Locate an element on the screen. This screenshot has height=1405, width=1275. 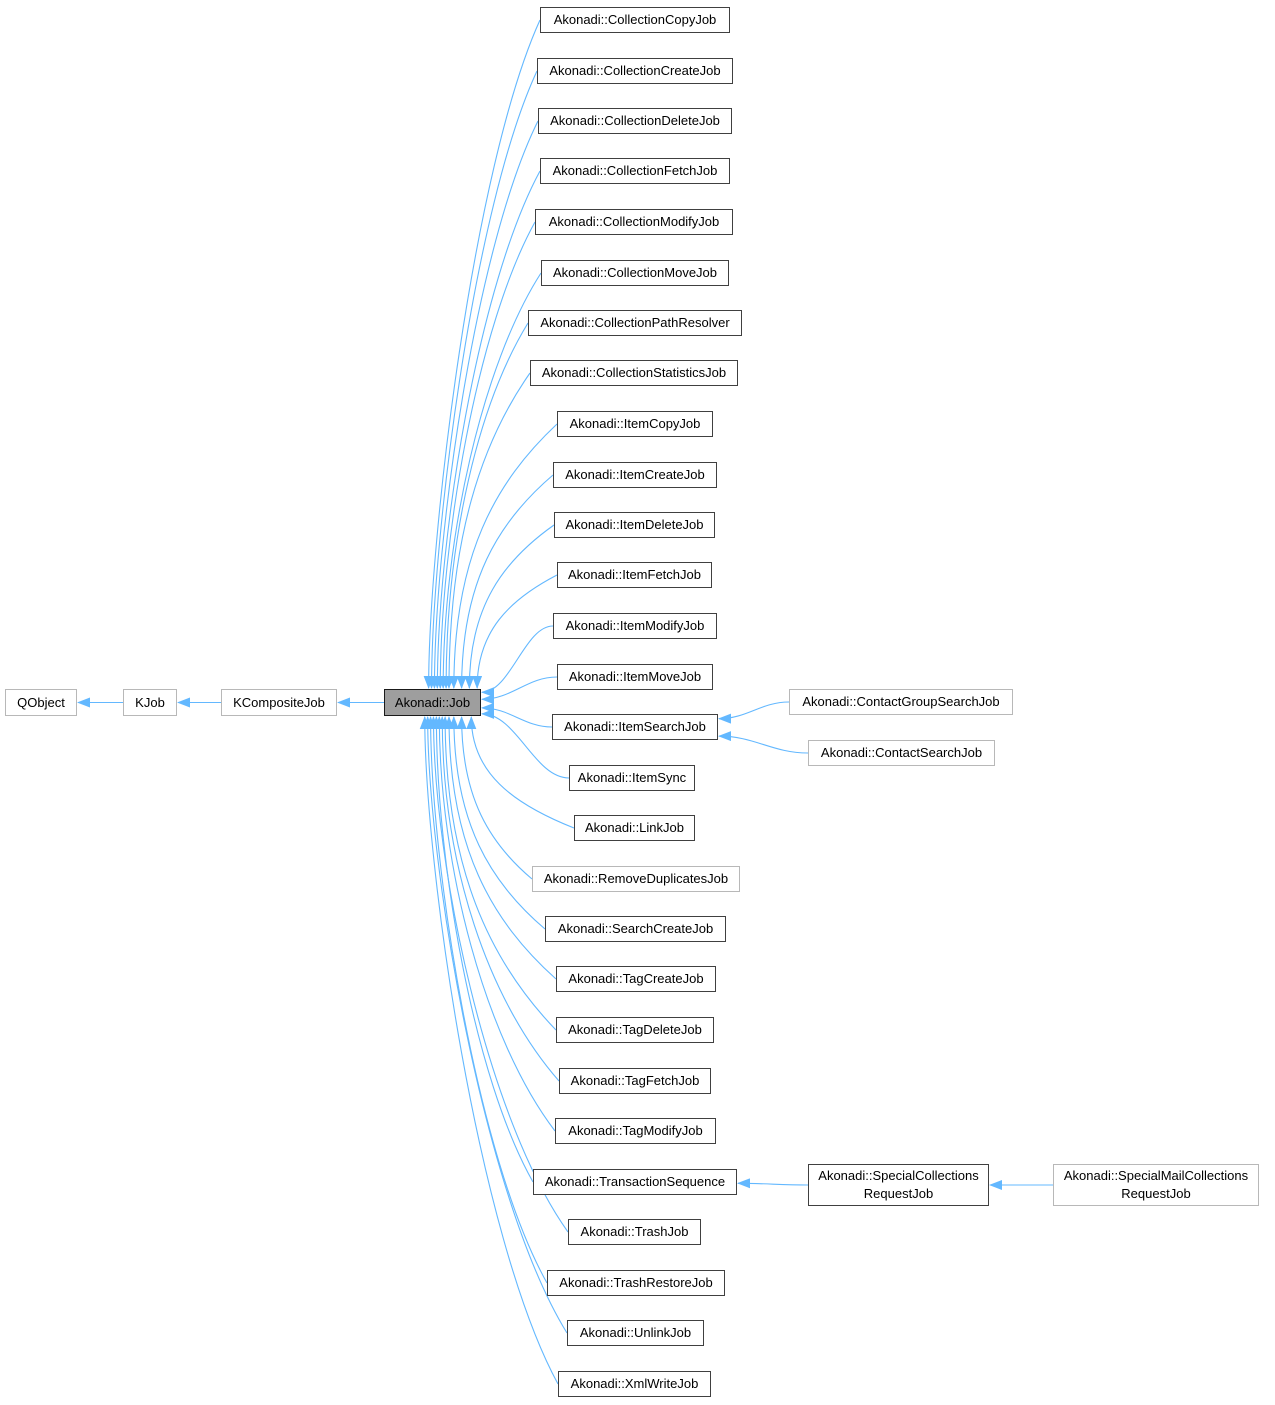
class-node-collection-move-job: Akonadi::CollectionMoveJob is located at coordinates (635, 273).